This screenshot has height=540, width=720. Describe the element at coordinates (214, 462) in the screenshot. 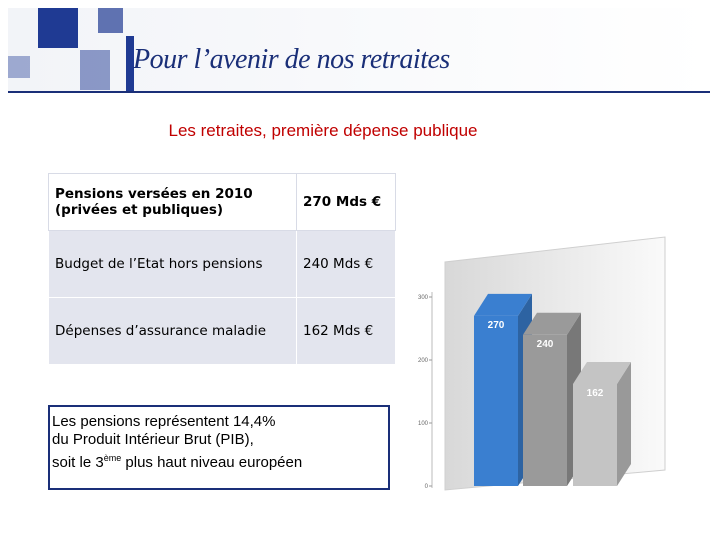

I see `text: plus haut niveau européen` at that location.